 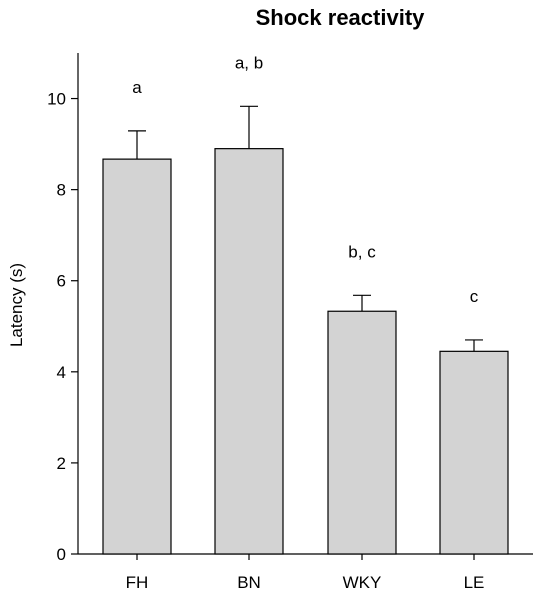 I want to click on y-tick-label-4: 4, so click(x=61, y=372).